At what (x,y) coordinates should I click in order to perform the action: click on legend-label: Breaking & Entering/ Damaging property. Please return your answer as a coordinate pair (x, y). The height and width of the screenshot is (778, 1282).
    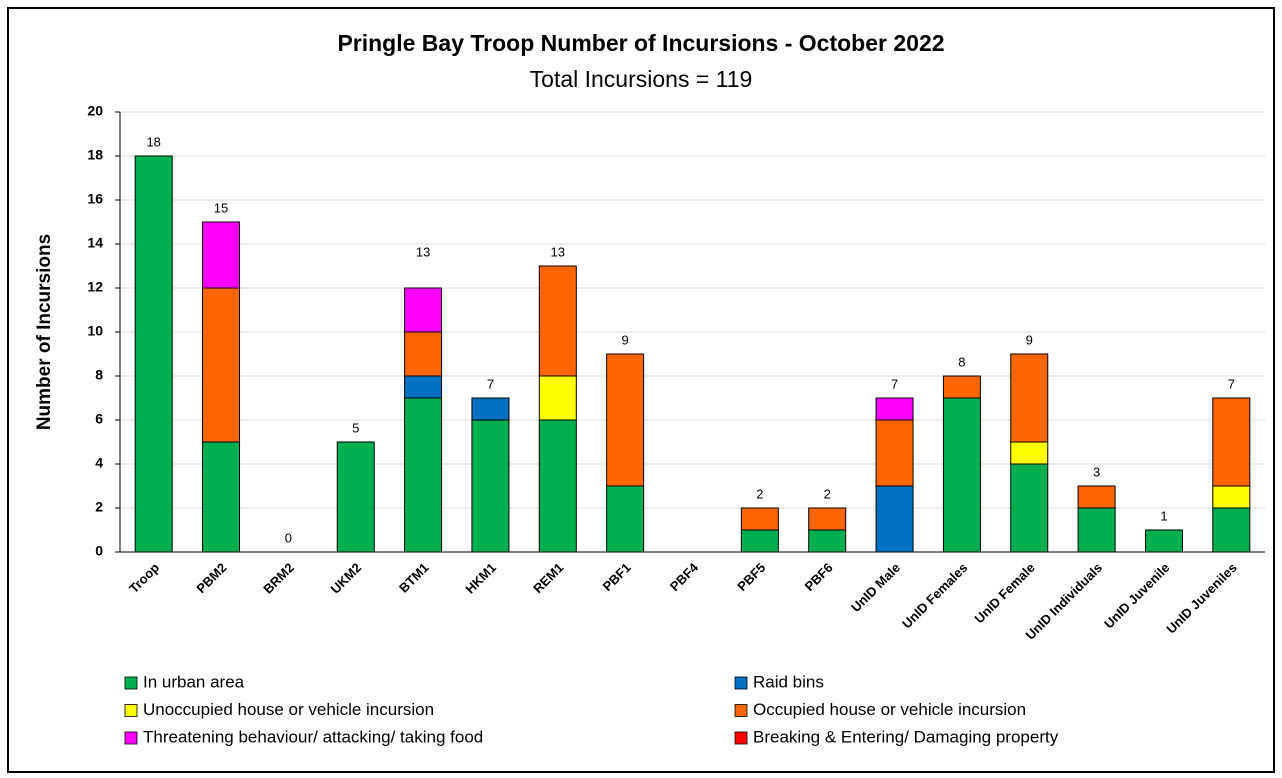
    Looking at the image, I should click on (906, 736).